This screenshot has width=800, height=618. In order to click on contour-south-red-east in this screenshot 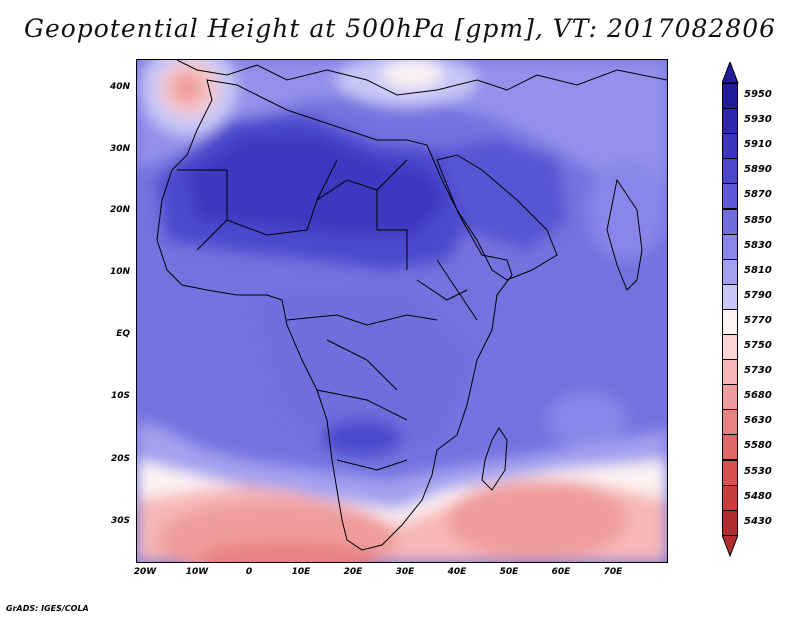, I will do `click(537, 520)`.